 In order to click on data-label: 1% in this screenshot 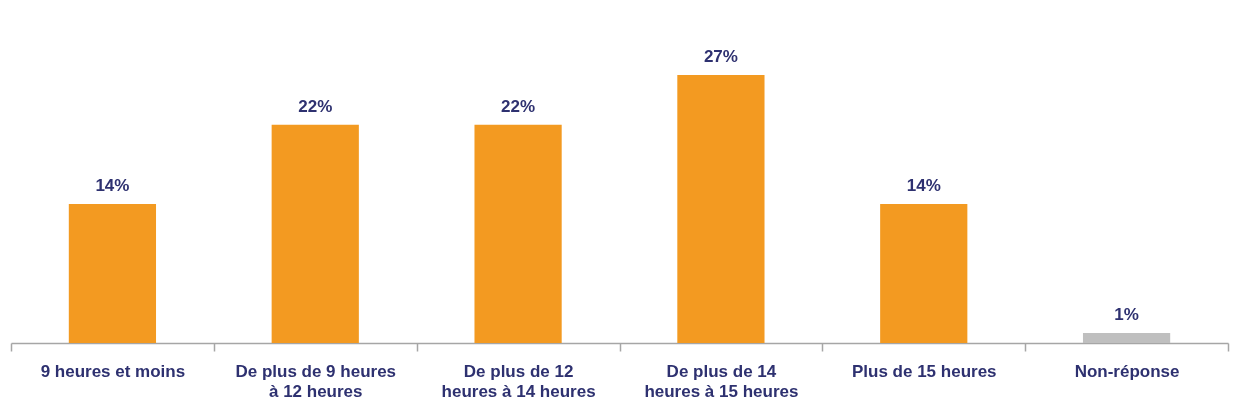, I will do `click(1126, 315)`.